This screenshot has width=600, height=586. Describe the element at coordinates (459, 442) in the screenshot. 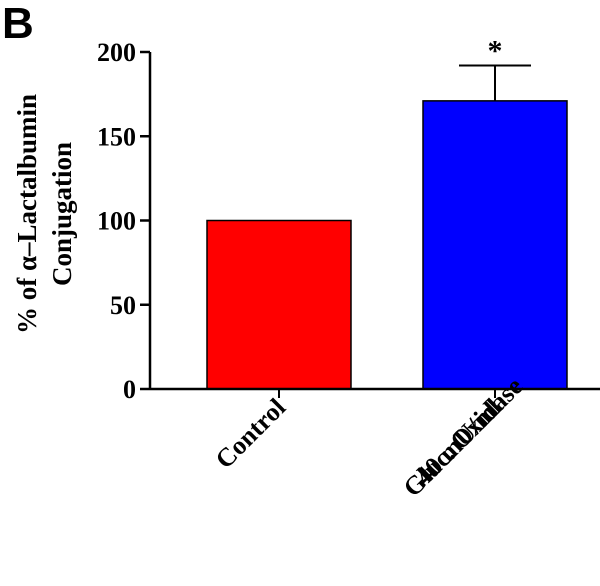

I see `category-label-2-line-2: 40 mU/ml` at that location.